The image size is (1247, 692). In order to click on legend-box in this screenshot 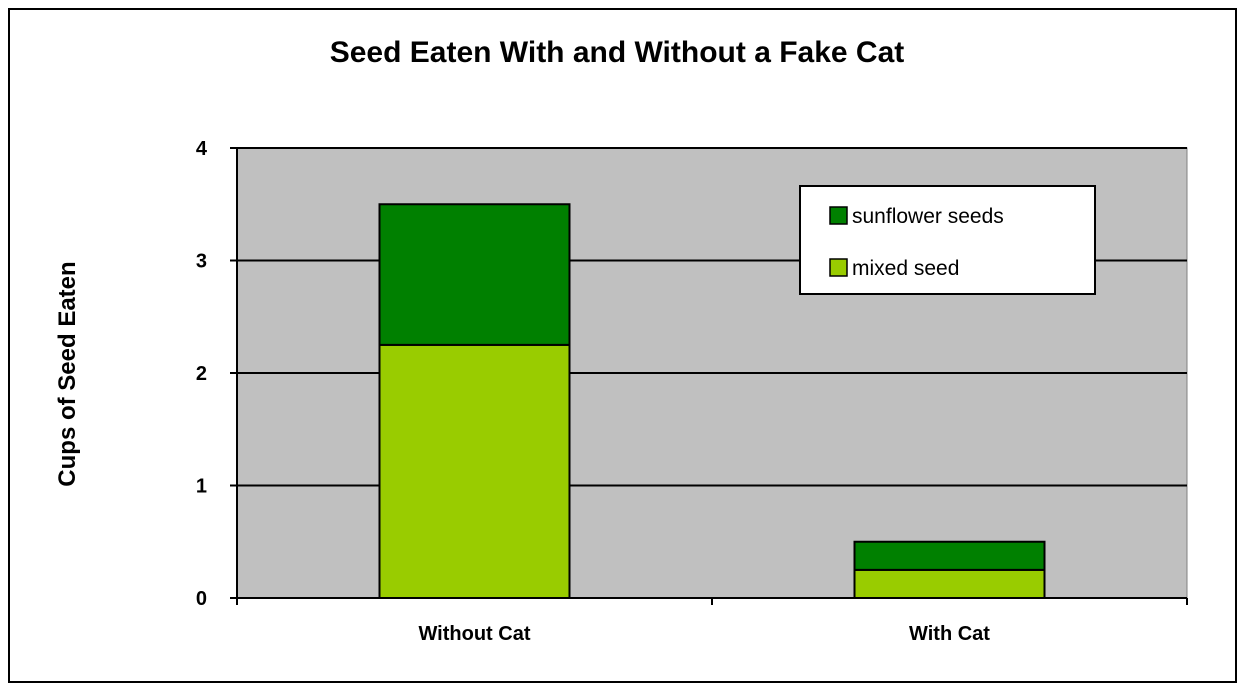, I will do `click(947, 240)`.